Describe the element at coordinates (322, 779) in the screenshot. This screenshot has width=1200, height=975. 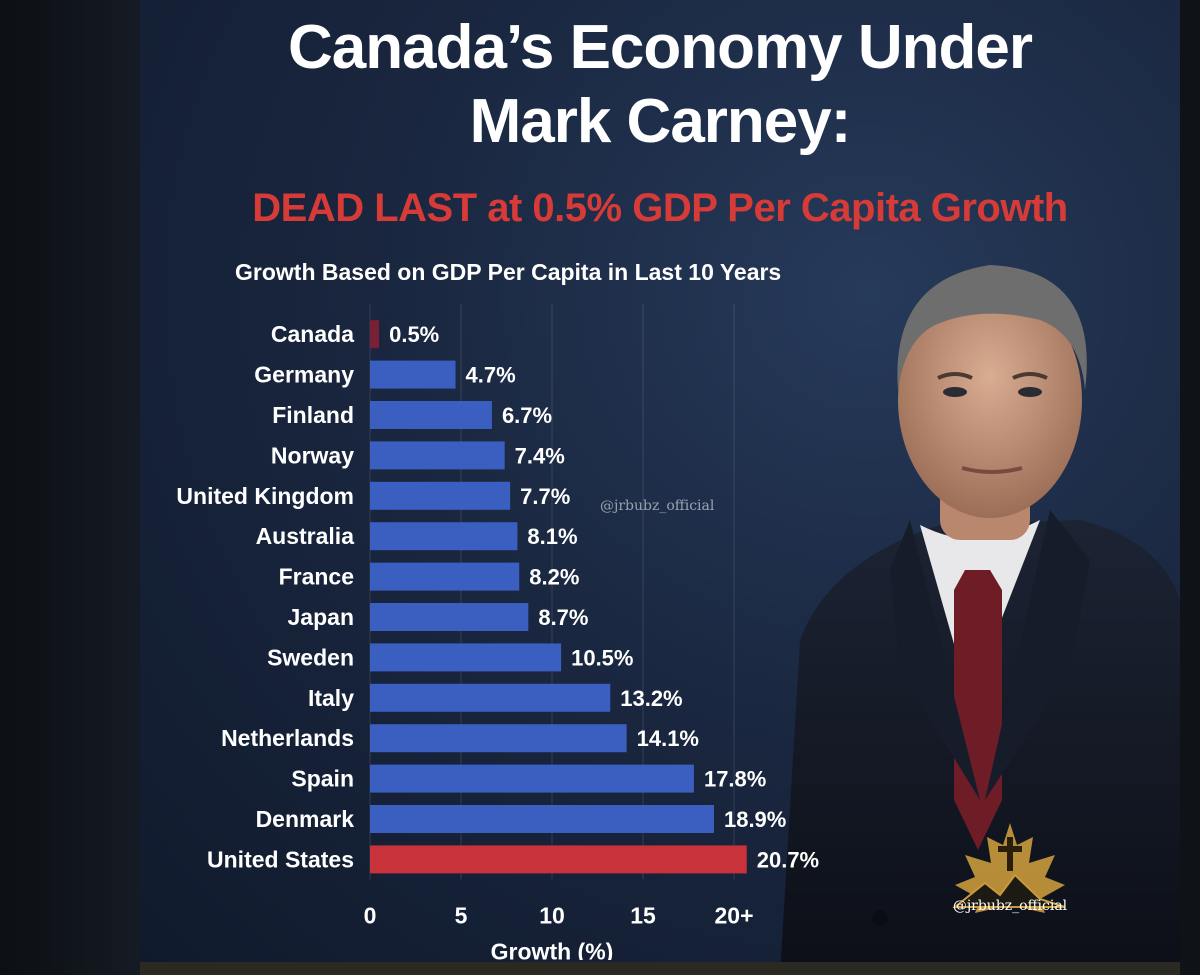
I see `category-label: Spain` at that location.